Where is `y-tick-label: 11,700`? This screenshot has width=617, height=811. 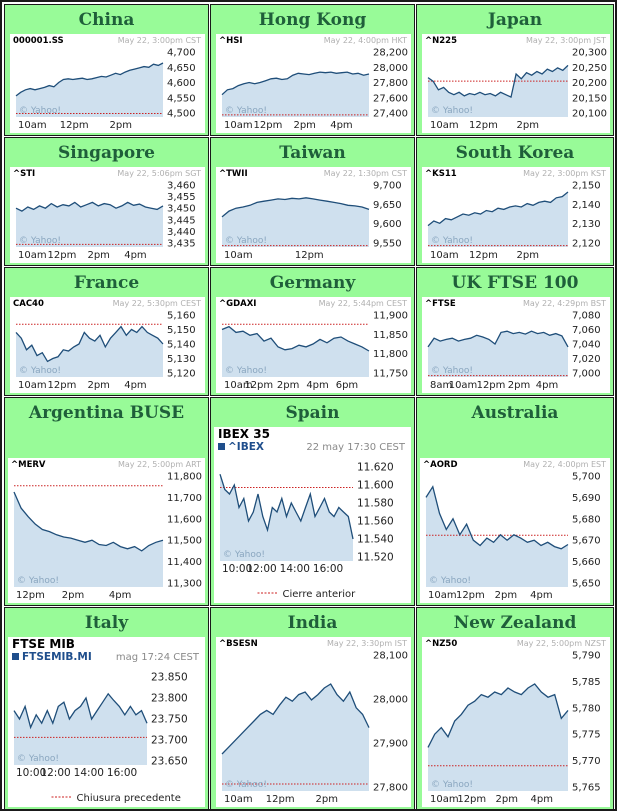
y-tick-label: 11,700 is located at coordinates (184, 498).